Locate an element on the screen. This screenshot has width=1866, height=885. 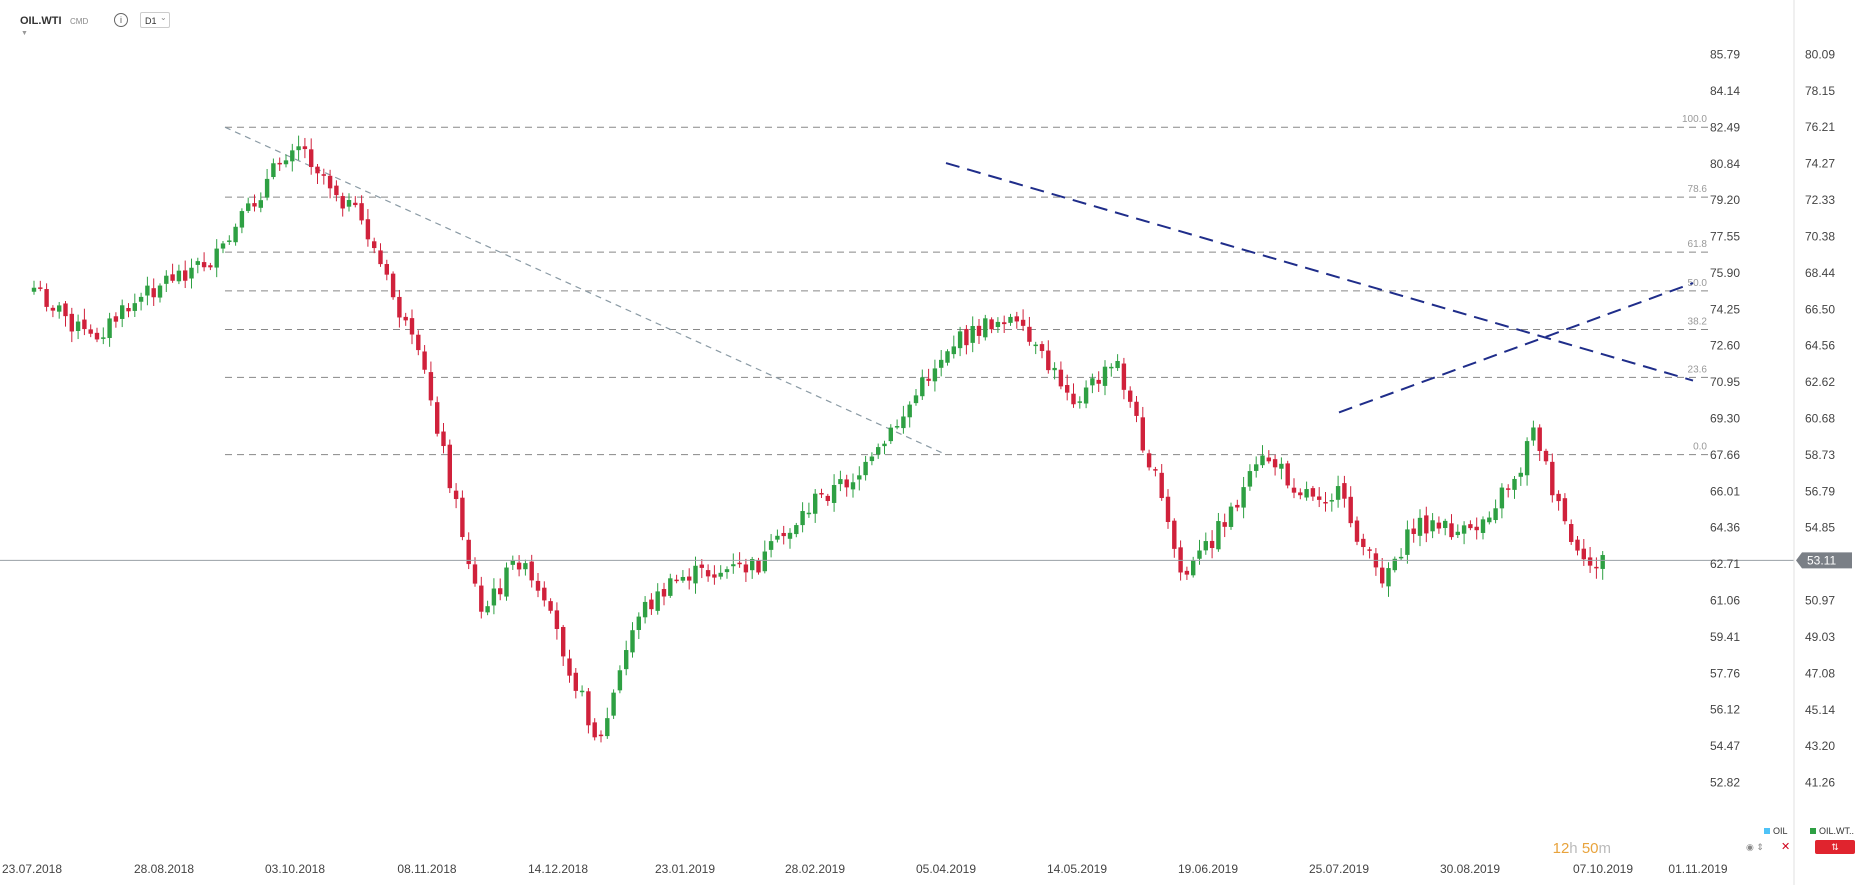
x-axis-tick: 14.05.2019 is located at coordinates (1077, 869).